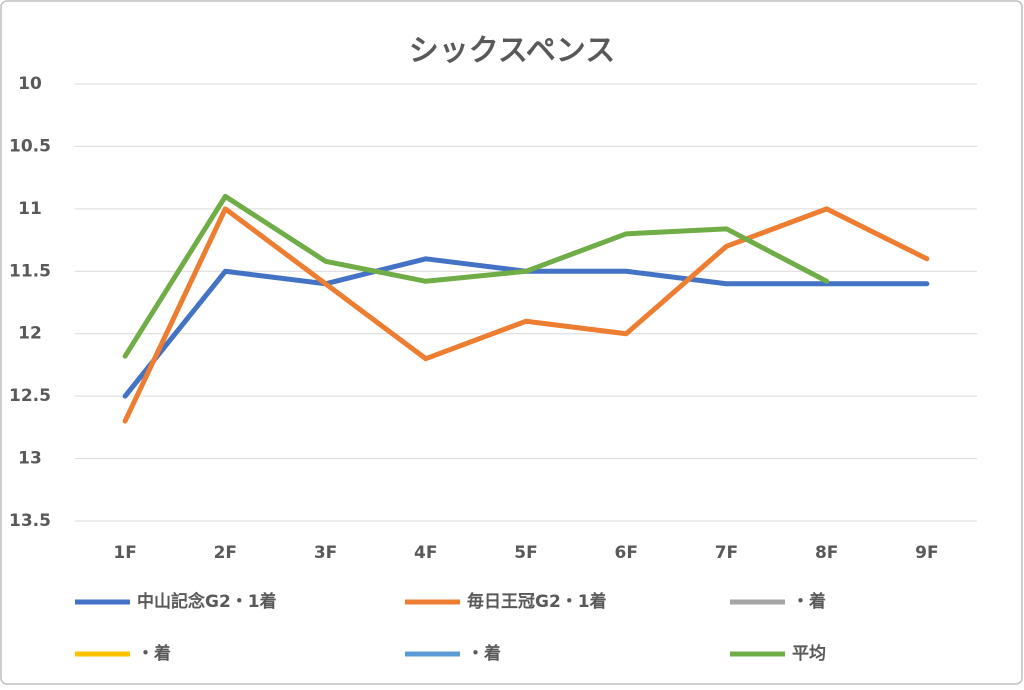 The height and width of the screenshot is (690, 1024). Describe the element at coordinates (525, 553) in the screenshot. I see `x-tick-label: 5F` at that location.